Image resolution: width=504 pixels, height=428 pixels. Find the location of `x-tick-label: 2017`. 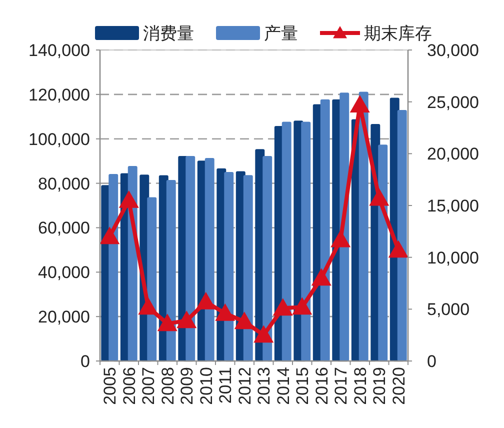

x-tick-label: 2017 is located at coordinates (341, 386).